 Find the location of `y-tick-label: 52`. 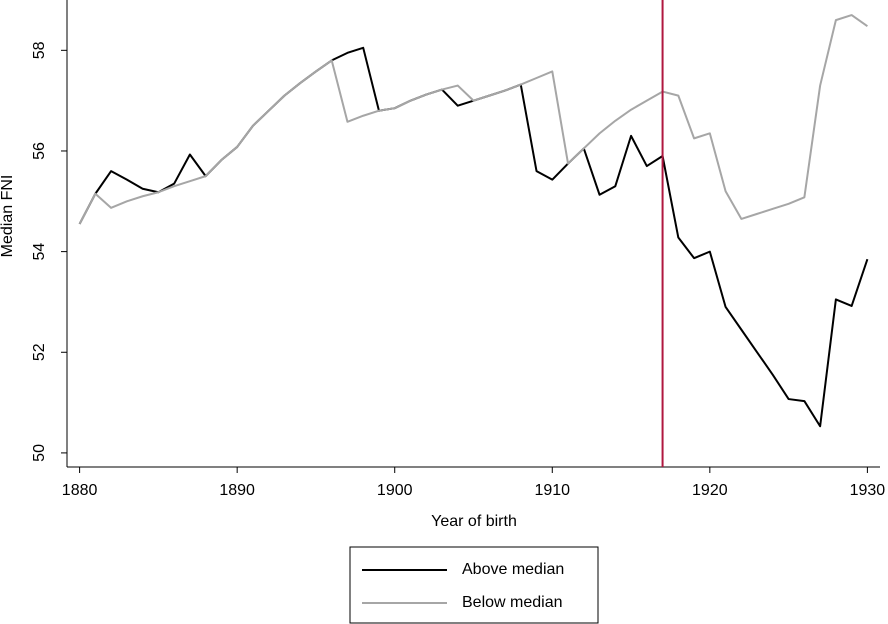

y-tick-label: 52 is located at coordinates (39, 352).